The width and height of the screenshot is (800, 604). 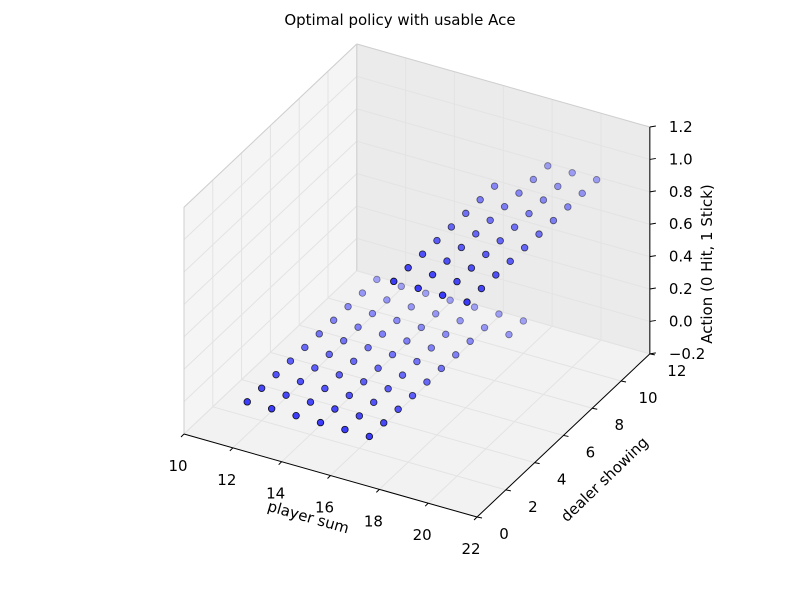 I want to click on y-tick-label: 10, so click(x=647, y=398).